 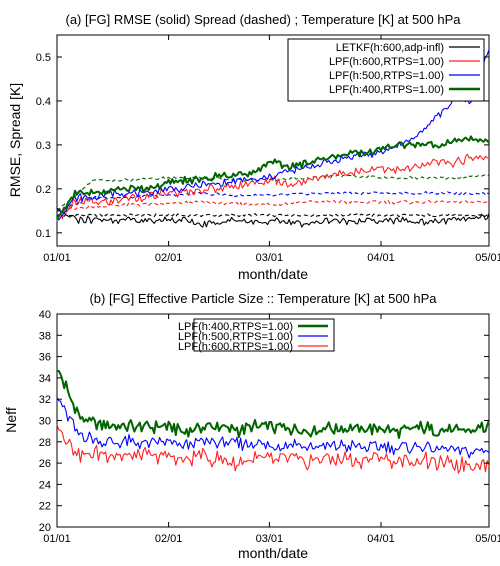 What do you see at coordinates (45, 507) in the screenshot?
I see `y-tick-label: 22` at bounding box center [45, 507].